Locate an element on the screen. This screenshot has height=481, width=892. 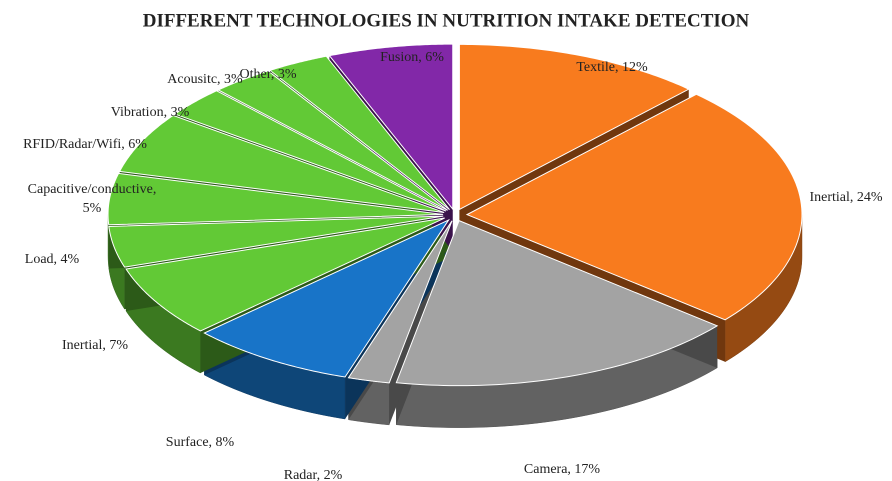
data-label: Load, 4% is located at coordinates (52, 259).